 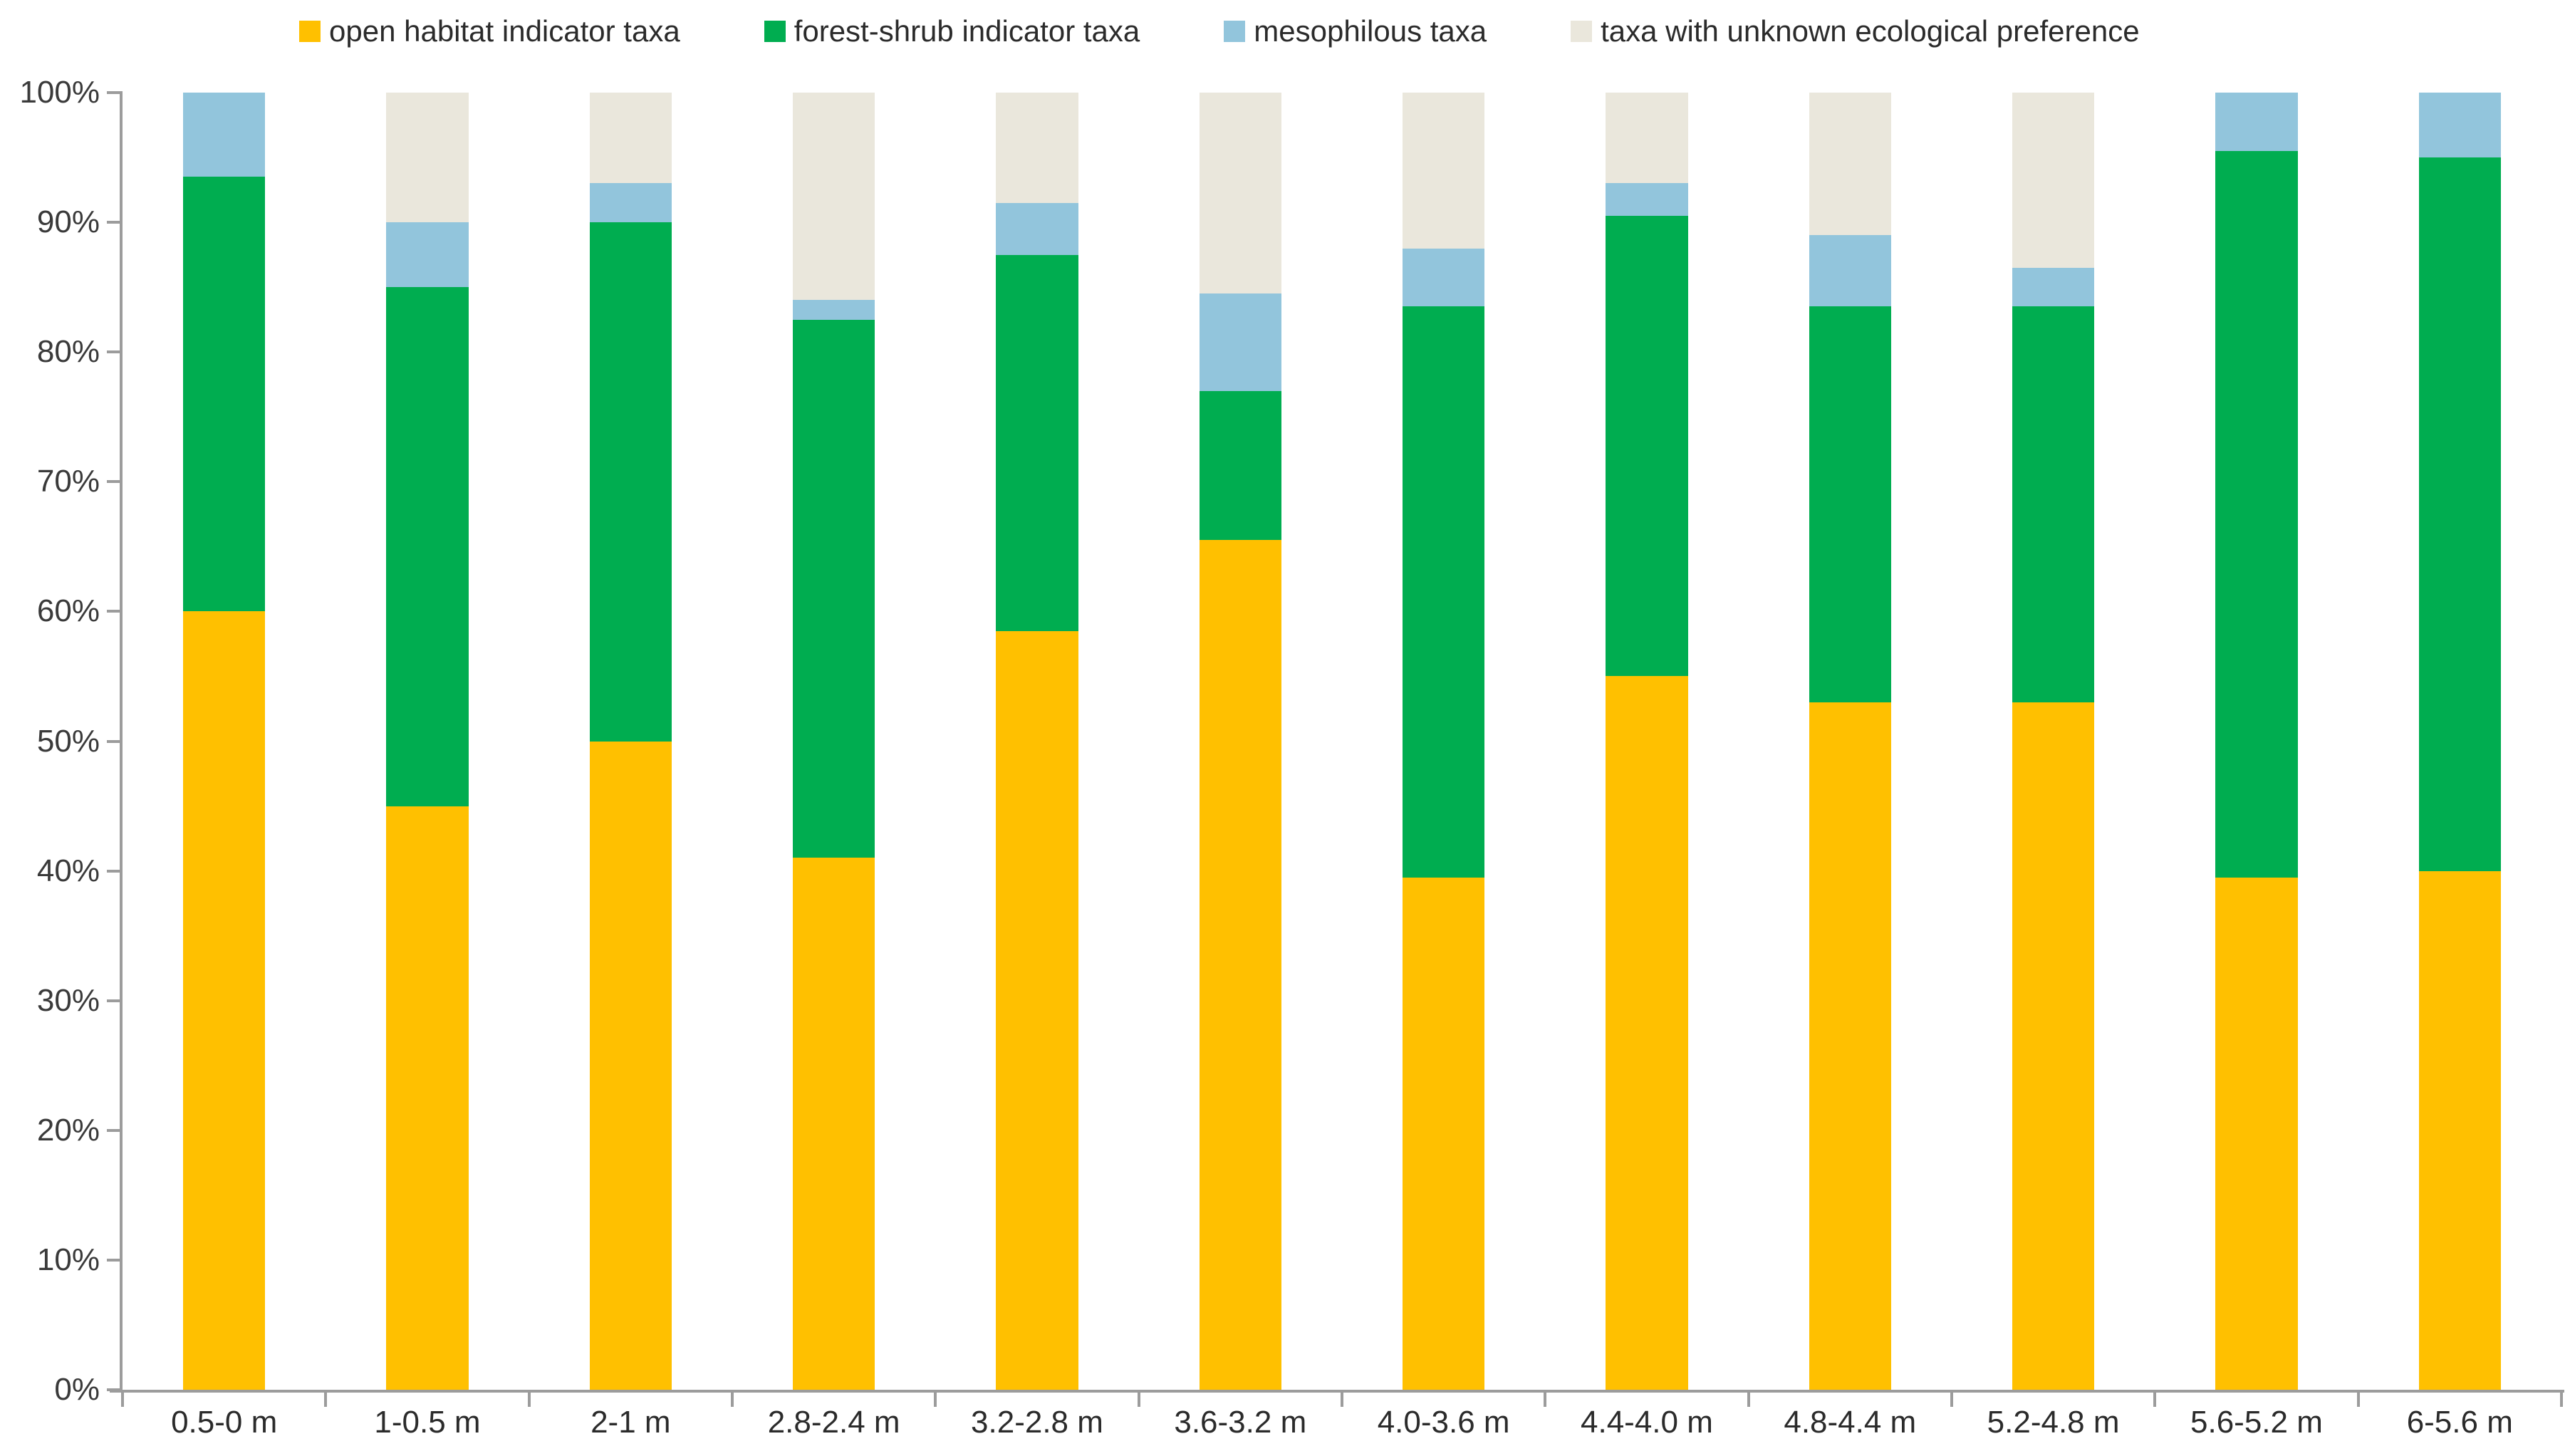 What do you see at coordinates (68, 481) in the screenshot?
I see `y-axis-tick-label: 70%` at bounding box center [68, 481].